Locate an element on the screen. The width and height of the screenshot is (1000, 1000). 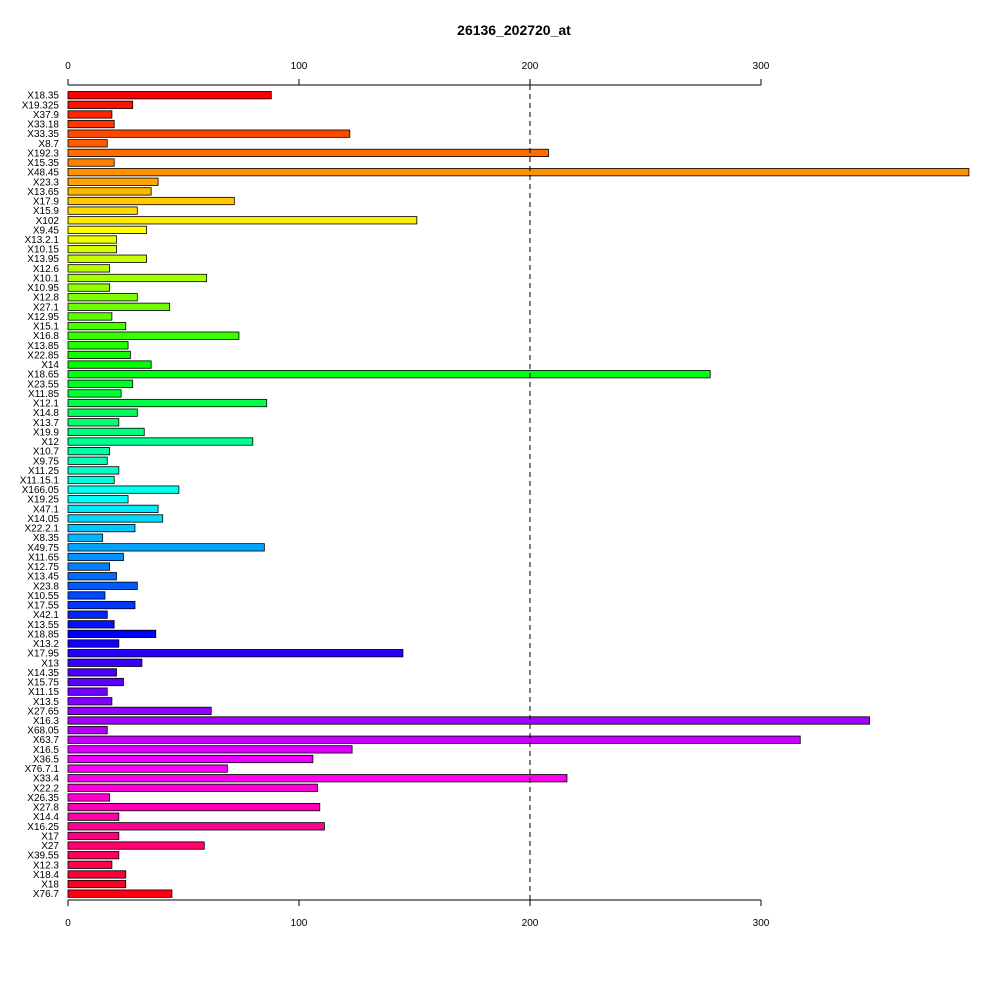
category-label: X13.65 is located at coordinates (43, 192).